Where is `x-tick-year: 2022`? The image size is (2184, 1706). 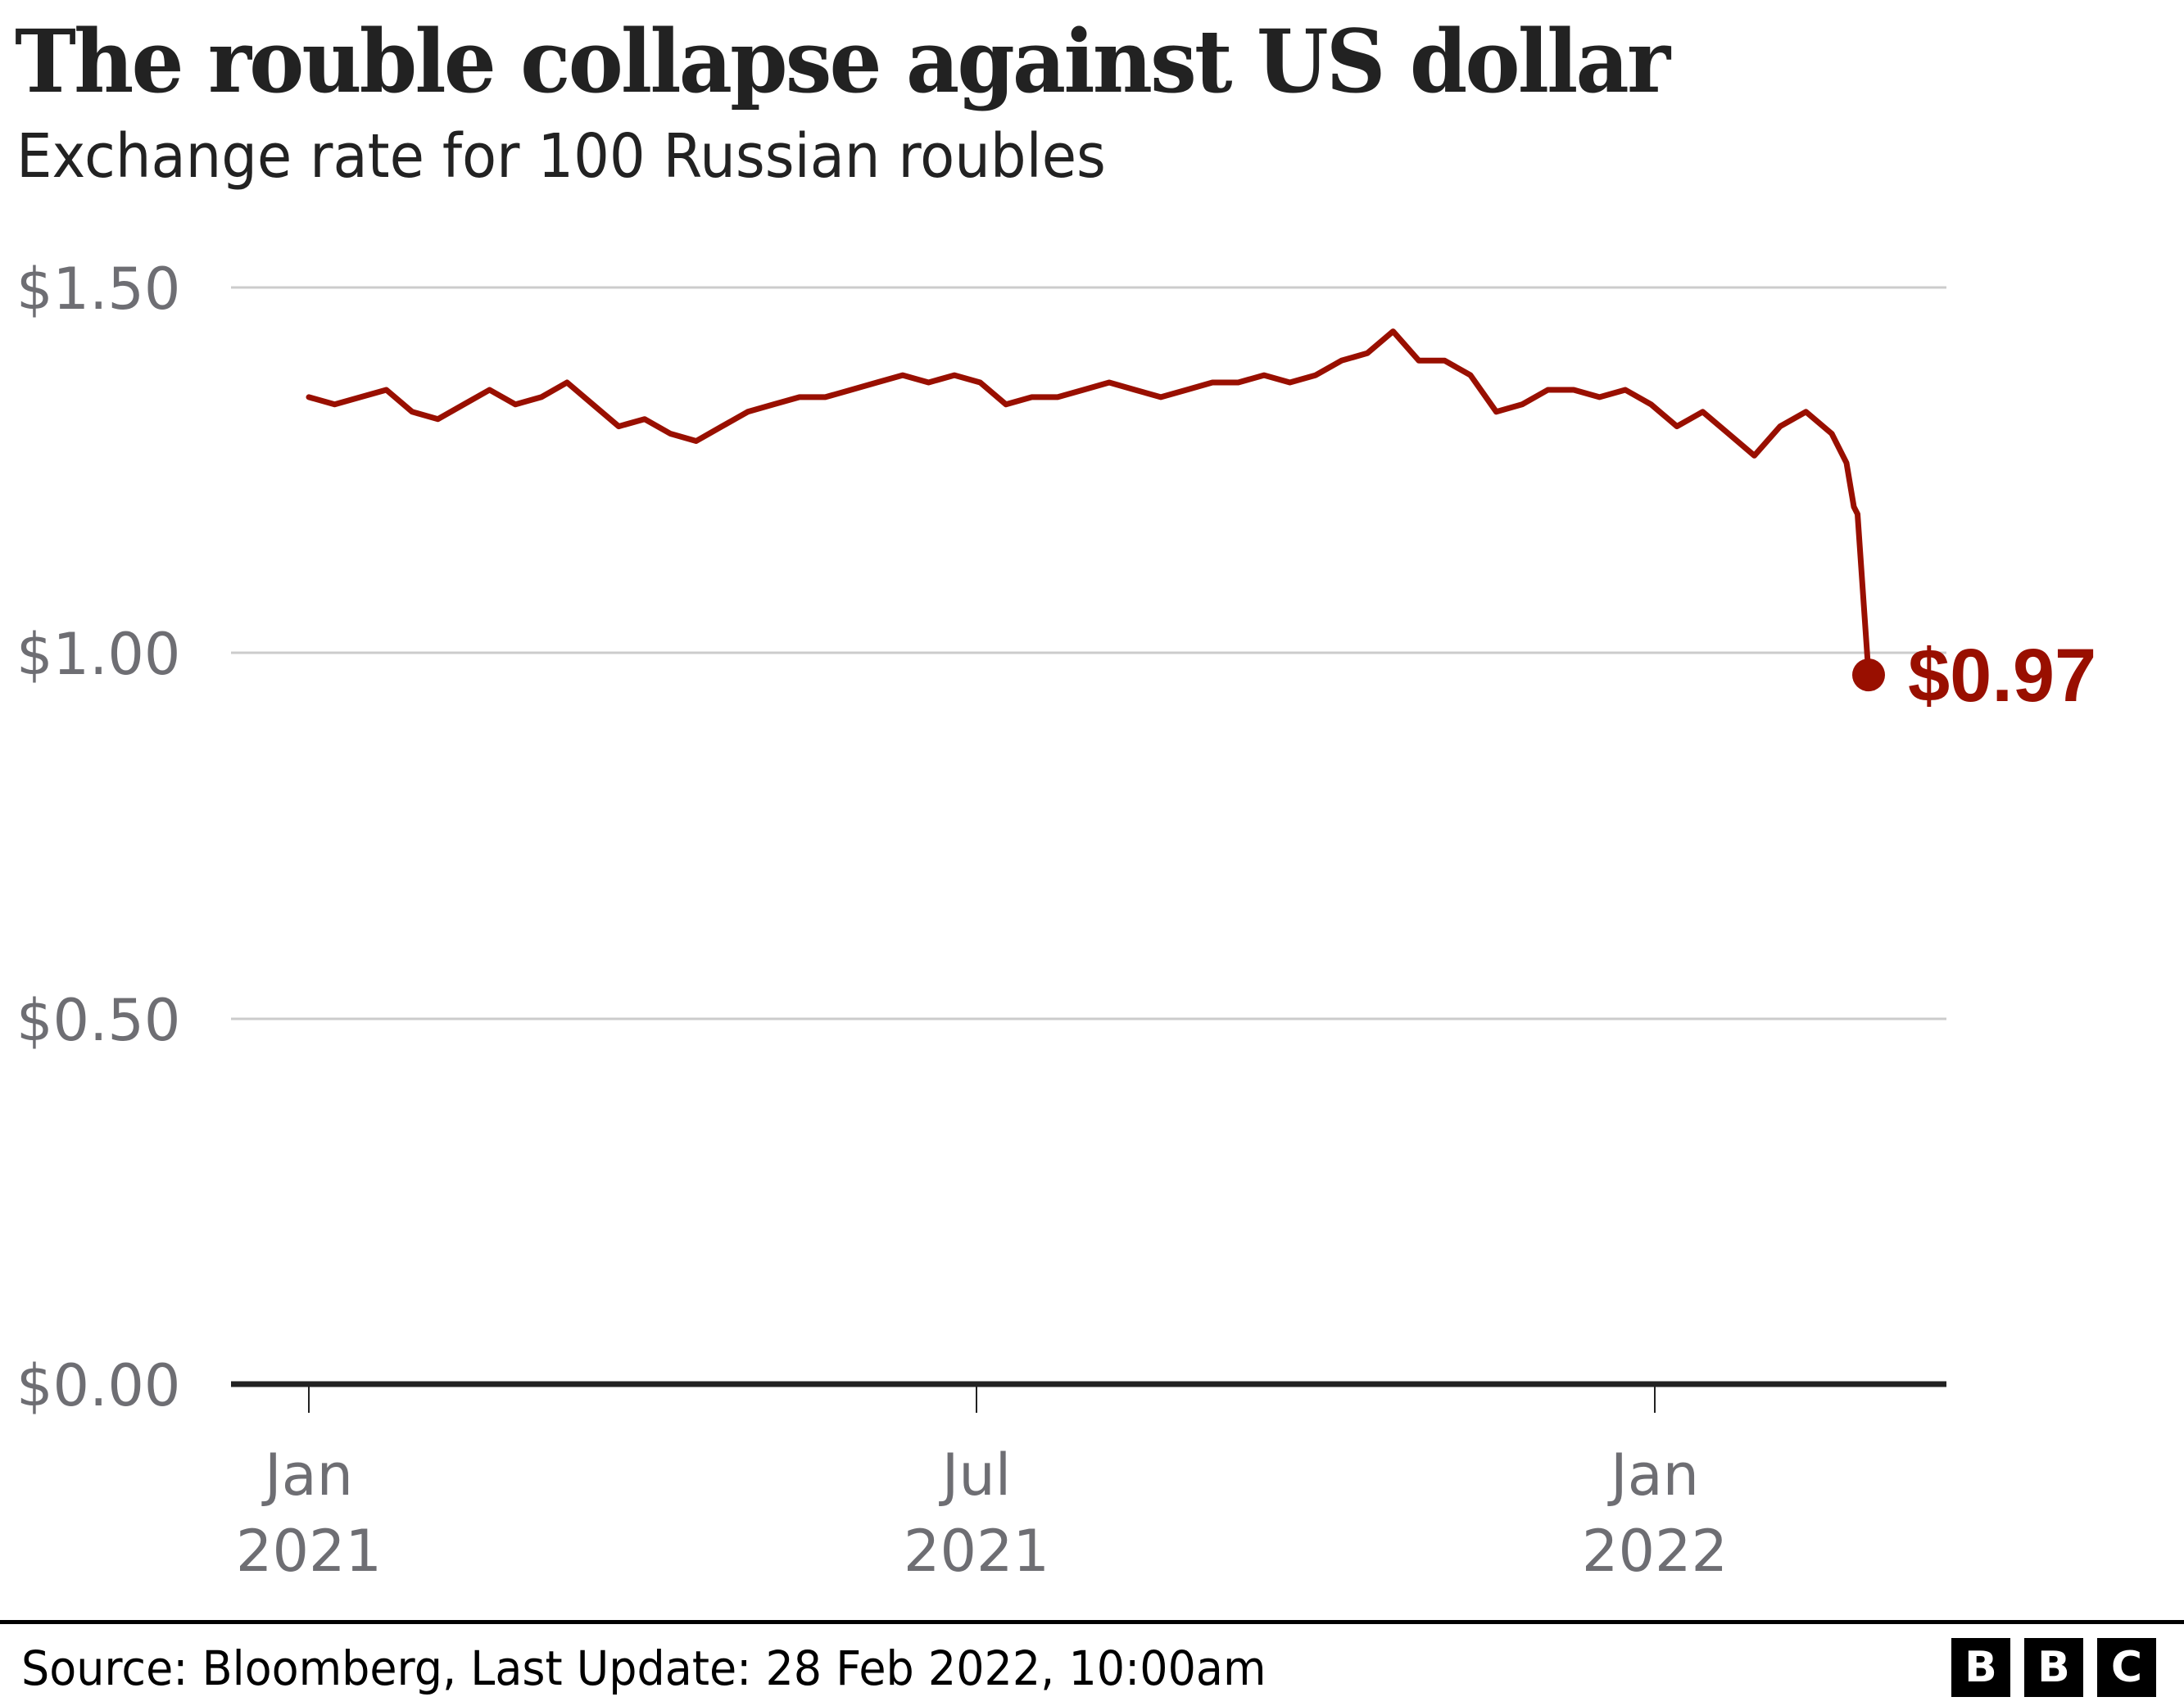 x-tick-year: 2022 is located at coordinates (1655, 1551).